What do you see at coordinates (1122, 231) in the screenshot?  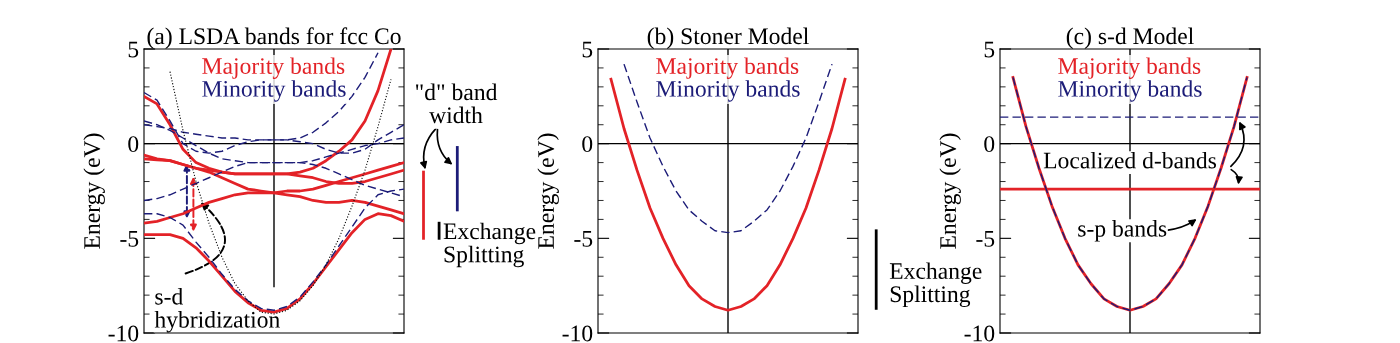 I see `annotation: s-p bands` at bounding box center [1122, 231].